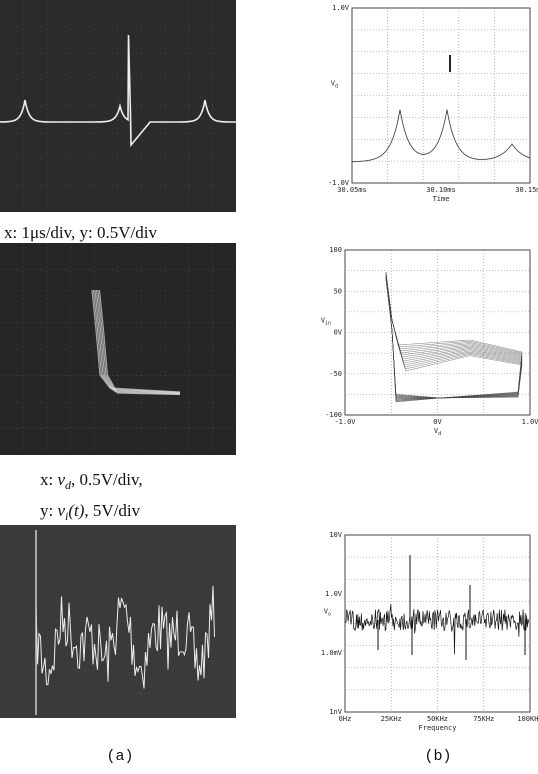  I want to click on y-tick-label: -100, so click(333, 415).